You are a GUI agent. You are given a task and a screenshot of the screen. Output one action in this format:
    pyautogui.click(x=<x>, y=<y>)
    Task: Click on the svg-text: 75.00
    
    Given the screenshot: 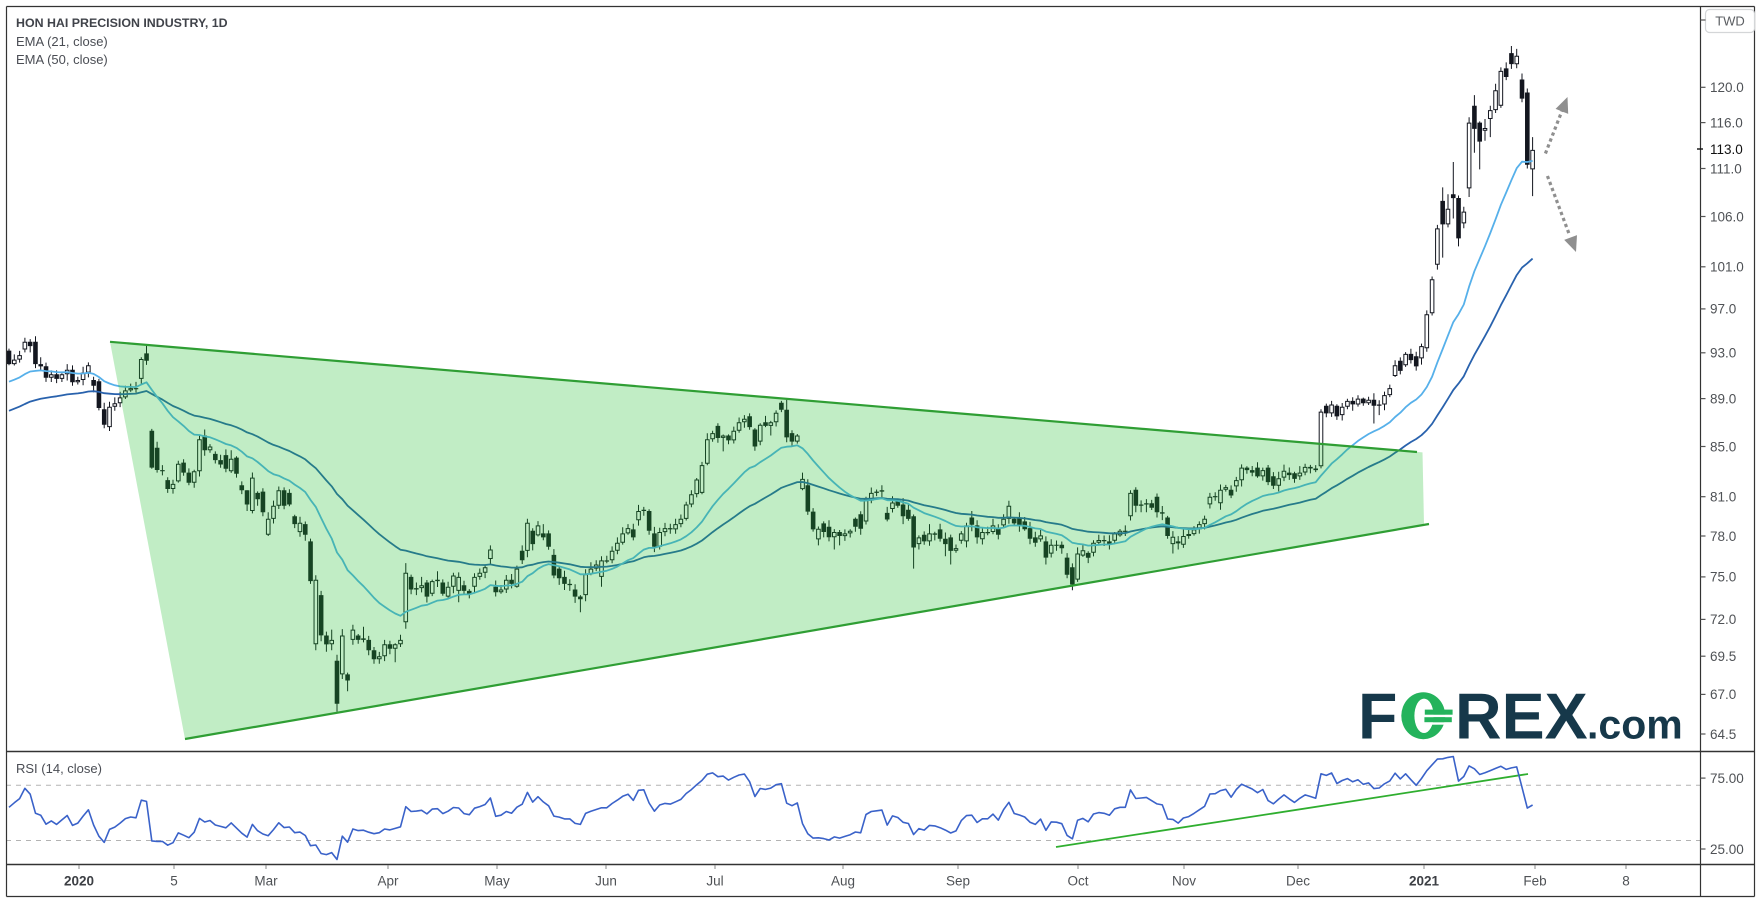 What is the action you would take?
    pyautogui.click(x=1727, y=778)
    